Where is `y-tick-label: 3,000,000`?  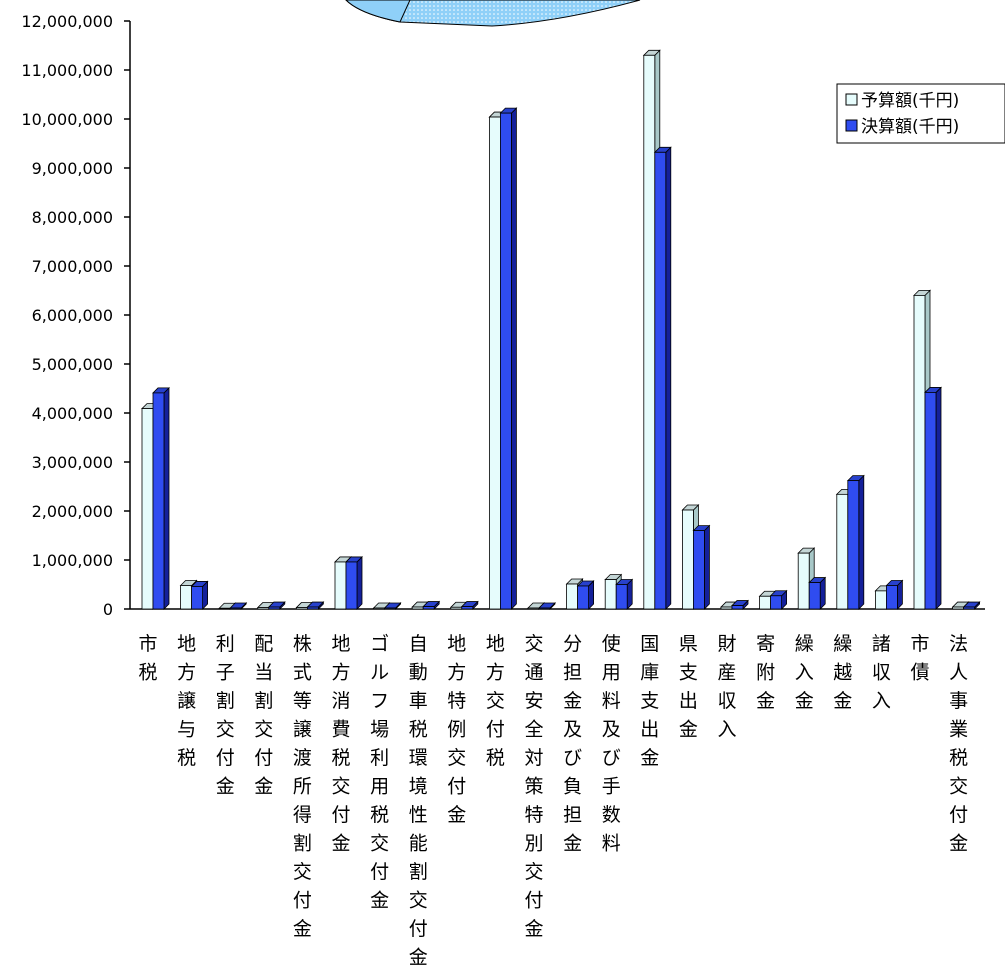 y-tick-label: 3,000,000 is located at coordinates (72, 462).